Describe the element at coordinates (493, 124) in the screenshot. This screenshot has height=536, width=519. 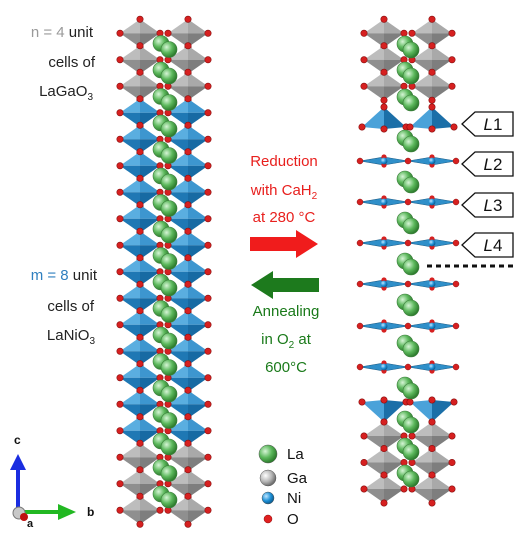
I see `layer-tag-label: L1` at that location.